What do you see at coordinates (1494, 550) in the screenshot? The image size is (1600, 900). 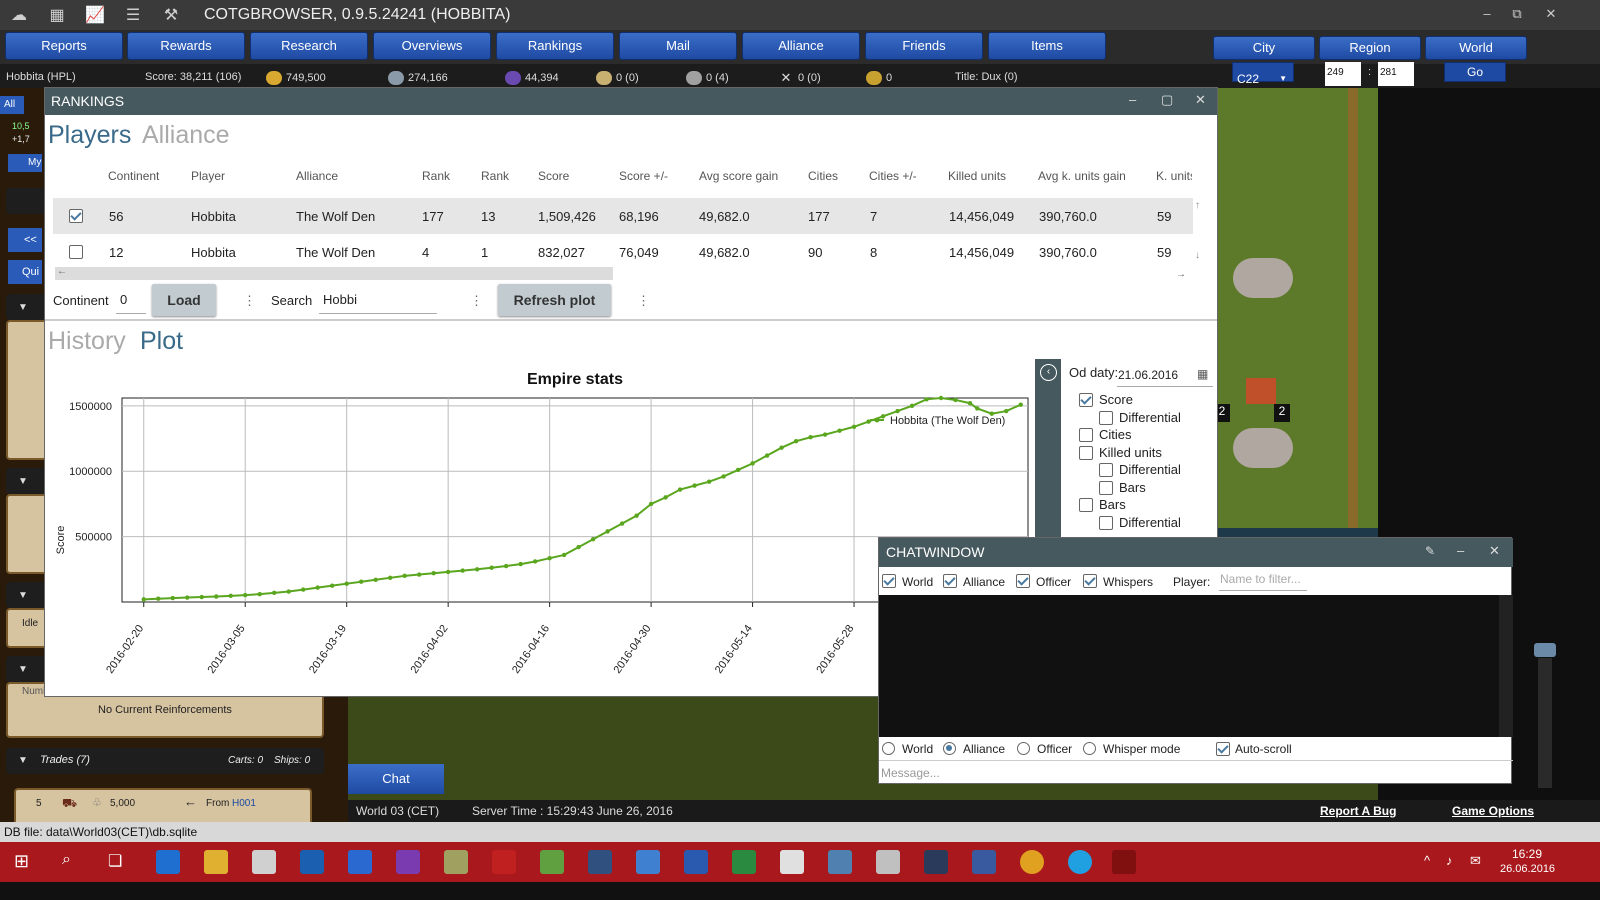 I see `chat-close-icon: ✕` at bounding box center [1494, 550].